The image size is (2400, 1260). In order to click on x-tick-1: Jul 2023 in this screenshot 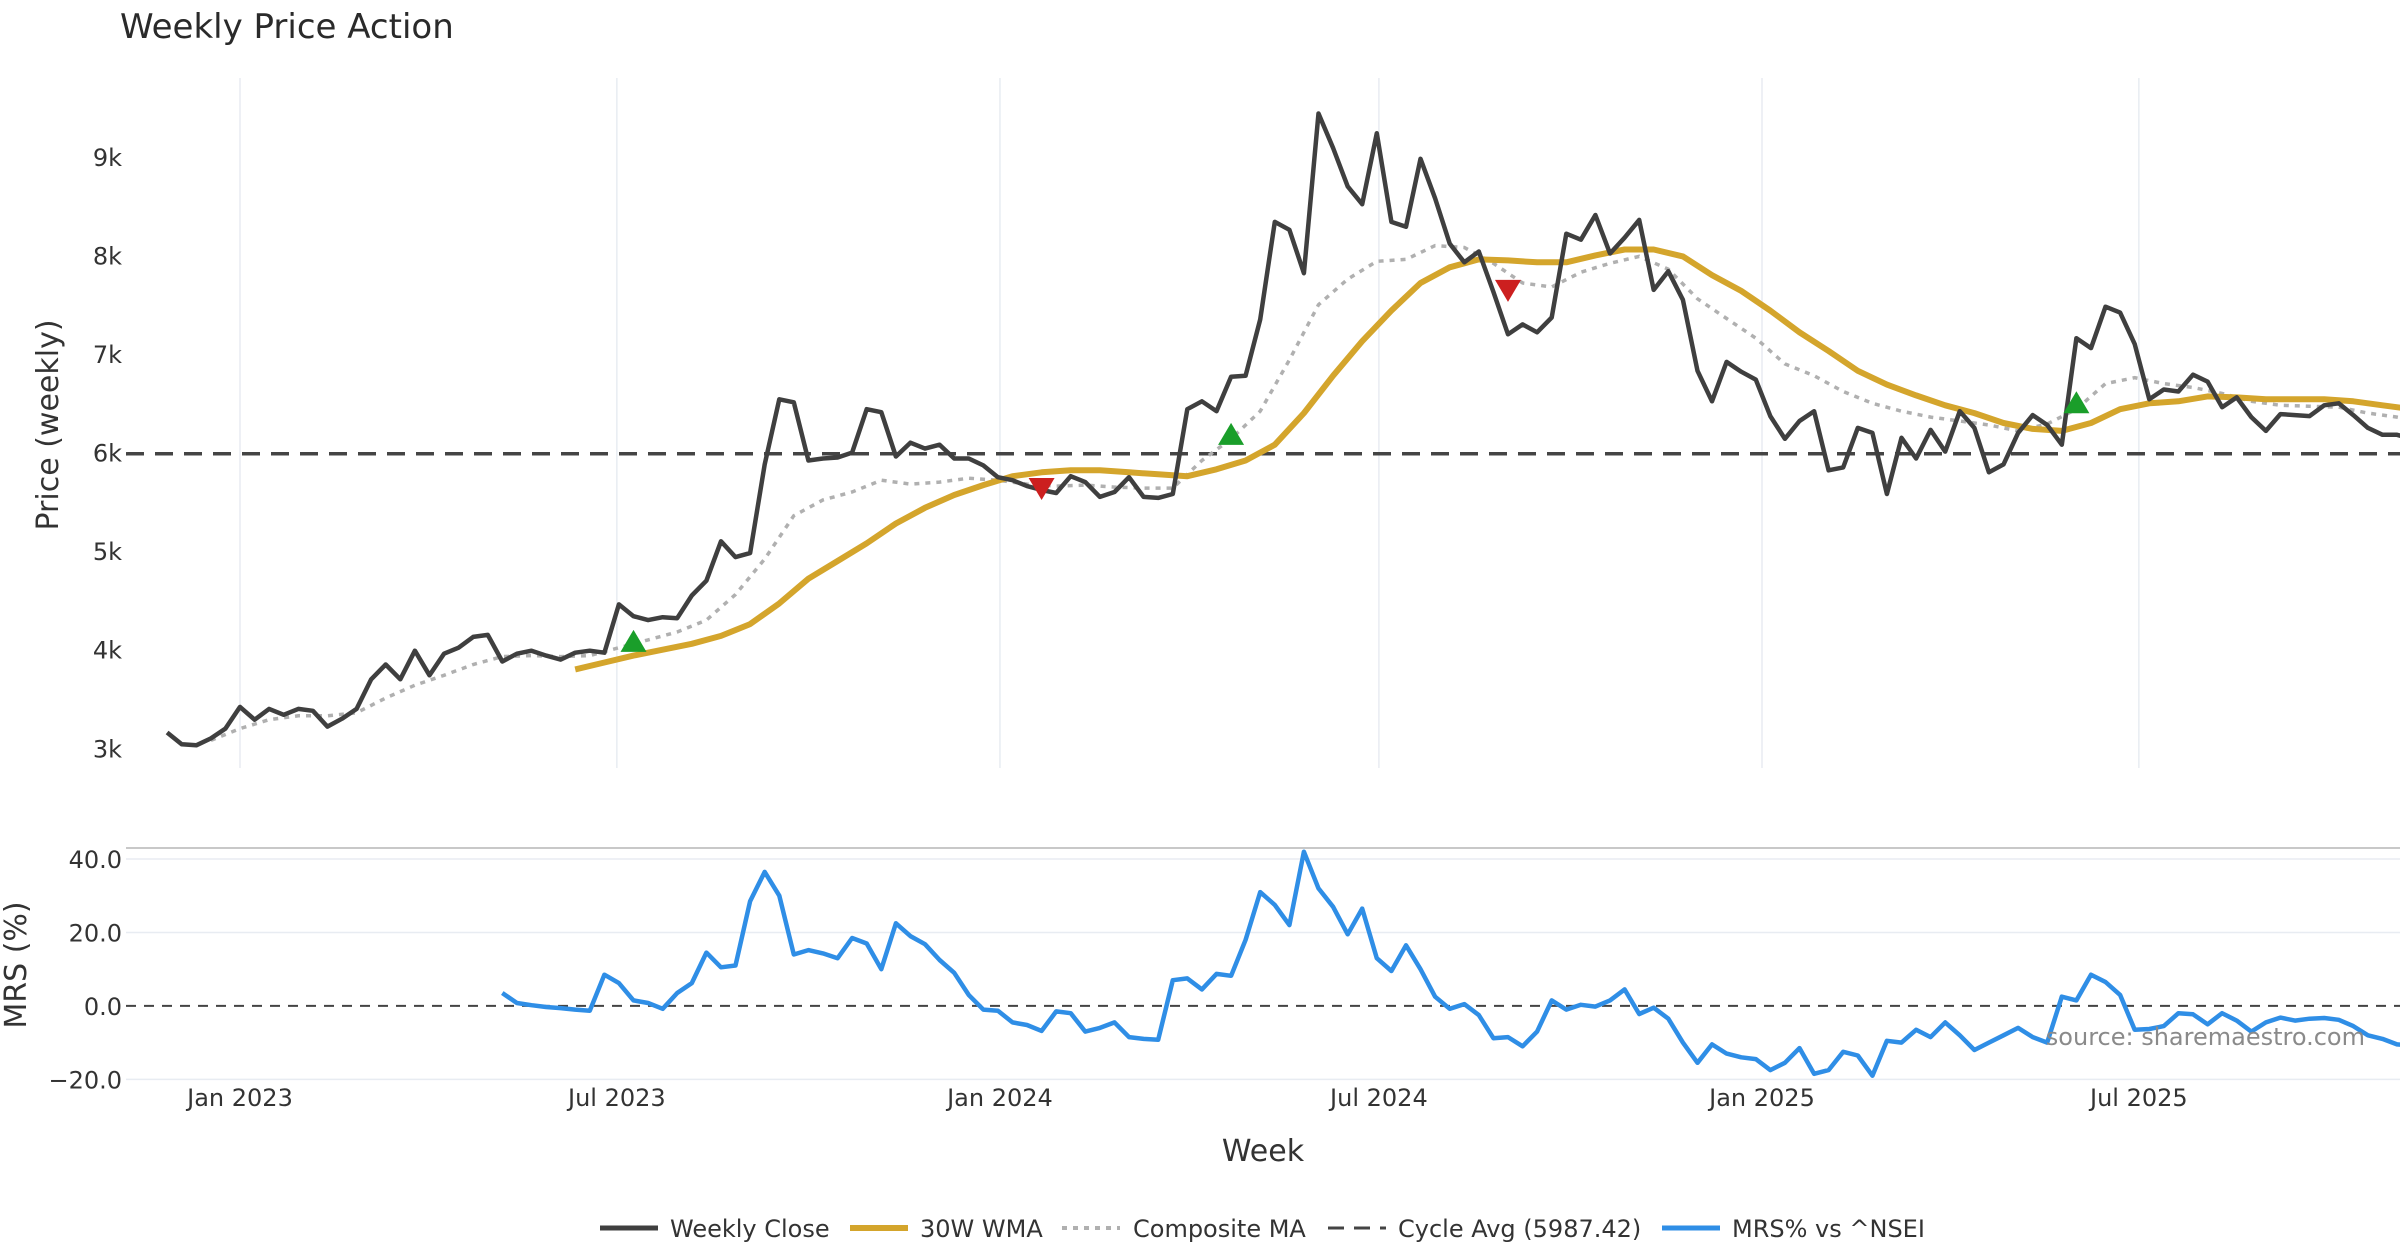, I will do `click(616, 1098)`.